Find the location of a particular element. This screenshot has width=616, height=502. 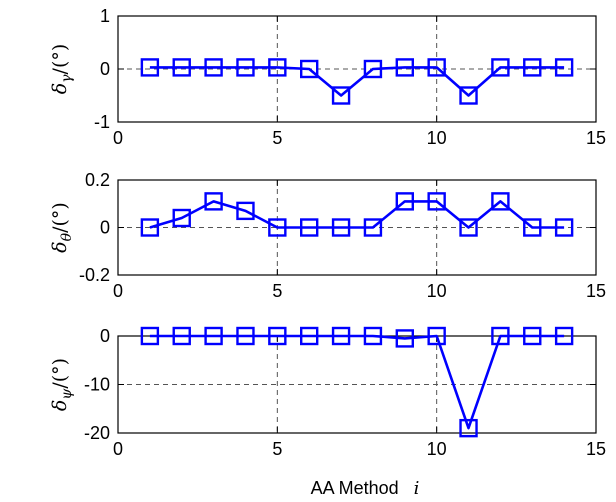

y-axis-label: δγ/(°) is located at coordinates (62, 69).